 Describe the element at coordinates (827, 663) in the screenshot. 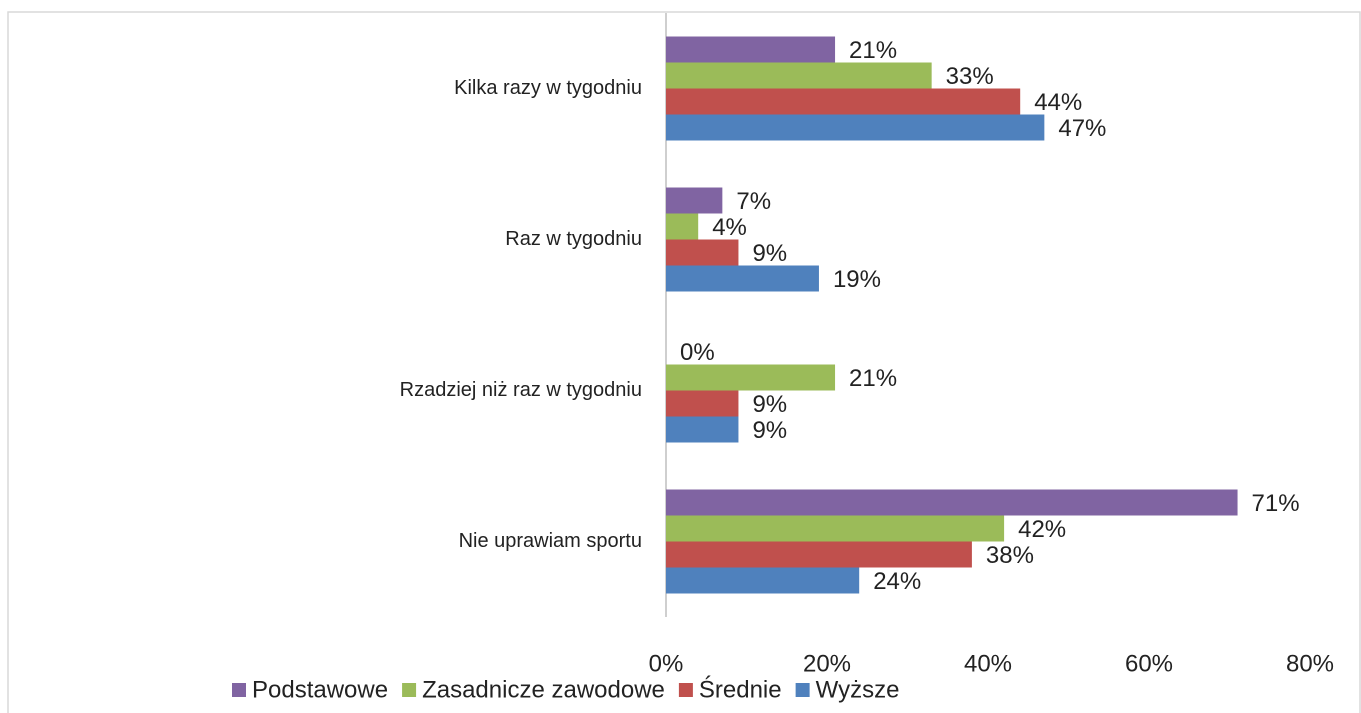

I see `x-tick-label: 20%` at that location.